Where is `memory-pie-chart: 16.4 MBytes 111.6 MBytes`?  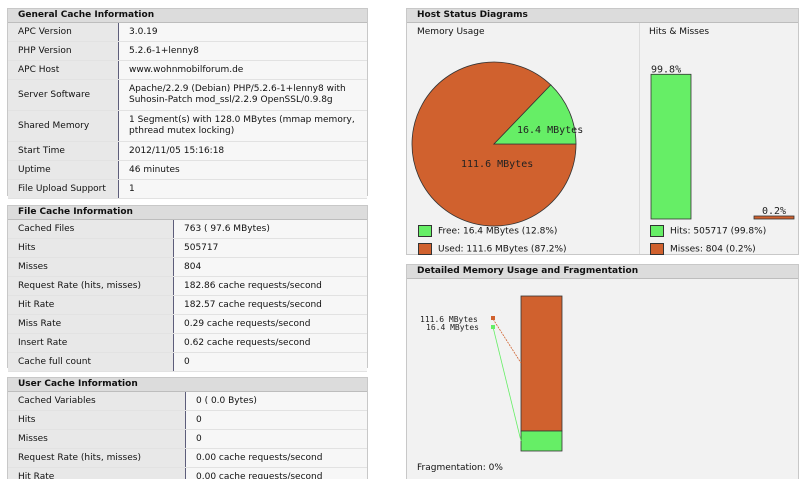
memory-pie-chart: 16.4 MBytes 111.6 MBytes is located at coordinates (523, 134).